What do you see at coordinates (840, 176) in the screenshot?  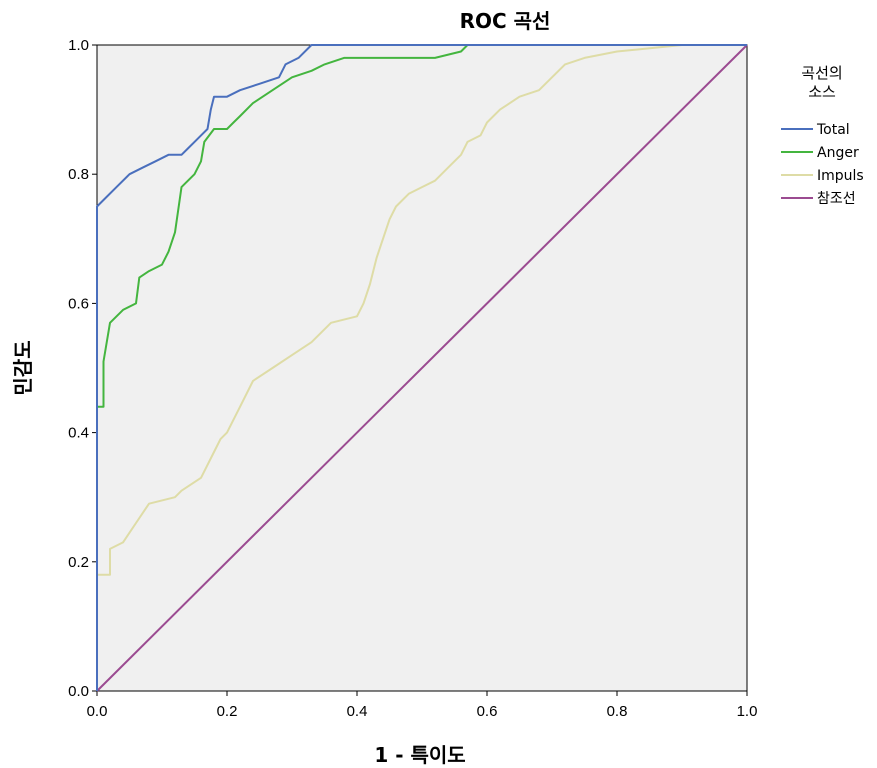 I see `legend-label: Impuls` at bounding box center [840, 176].